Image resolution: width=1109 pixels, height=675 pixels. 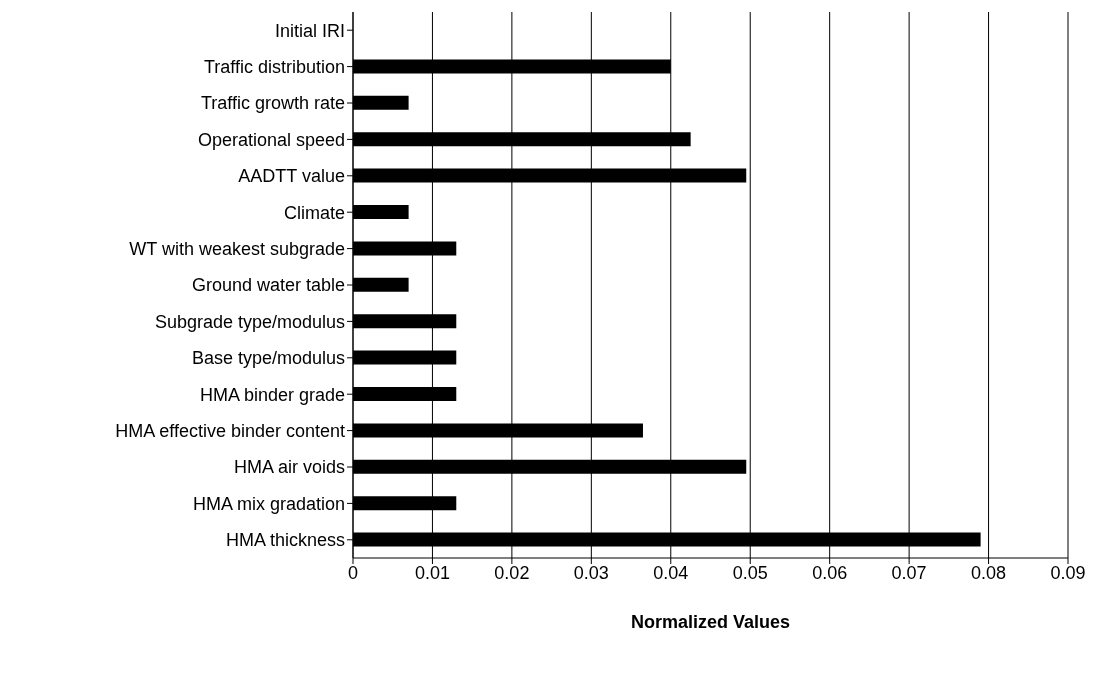 What do you see at coordinates (285, 540) in the screenshot?
I see `y-tick-label: HMA thickness` at bounding box center [285, 540].